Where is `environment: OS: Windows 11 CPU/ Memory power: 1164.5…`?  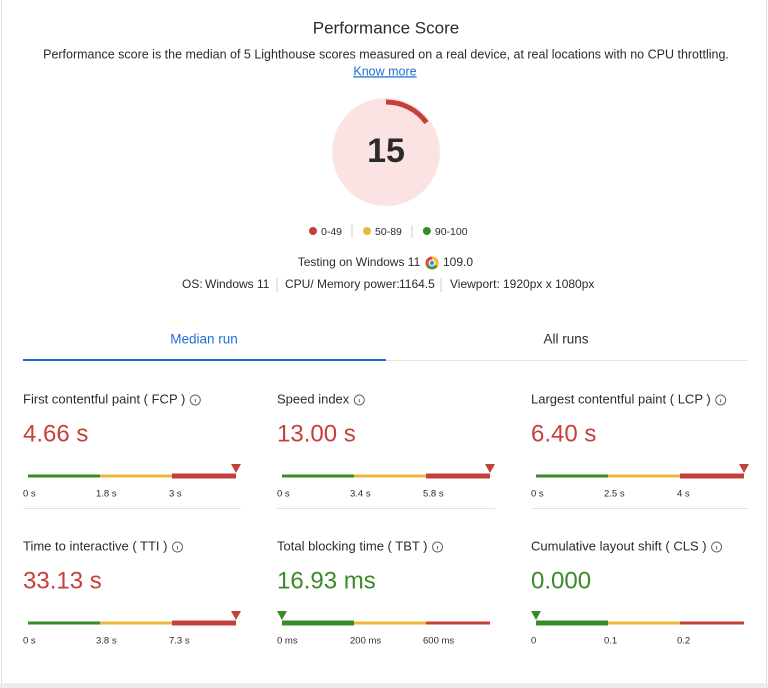
environment: OS: Windows 11 CPU/ Memory power: 1164.5… is located at coordinates (388, 284).